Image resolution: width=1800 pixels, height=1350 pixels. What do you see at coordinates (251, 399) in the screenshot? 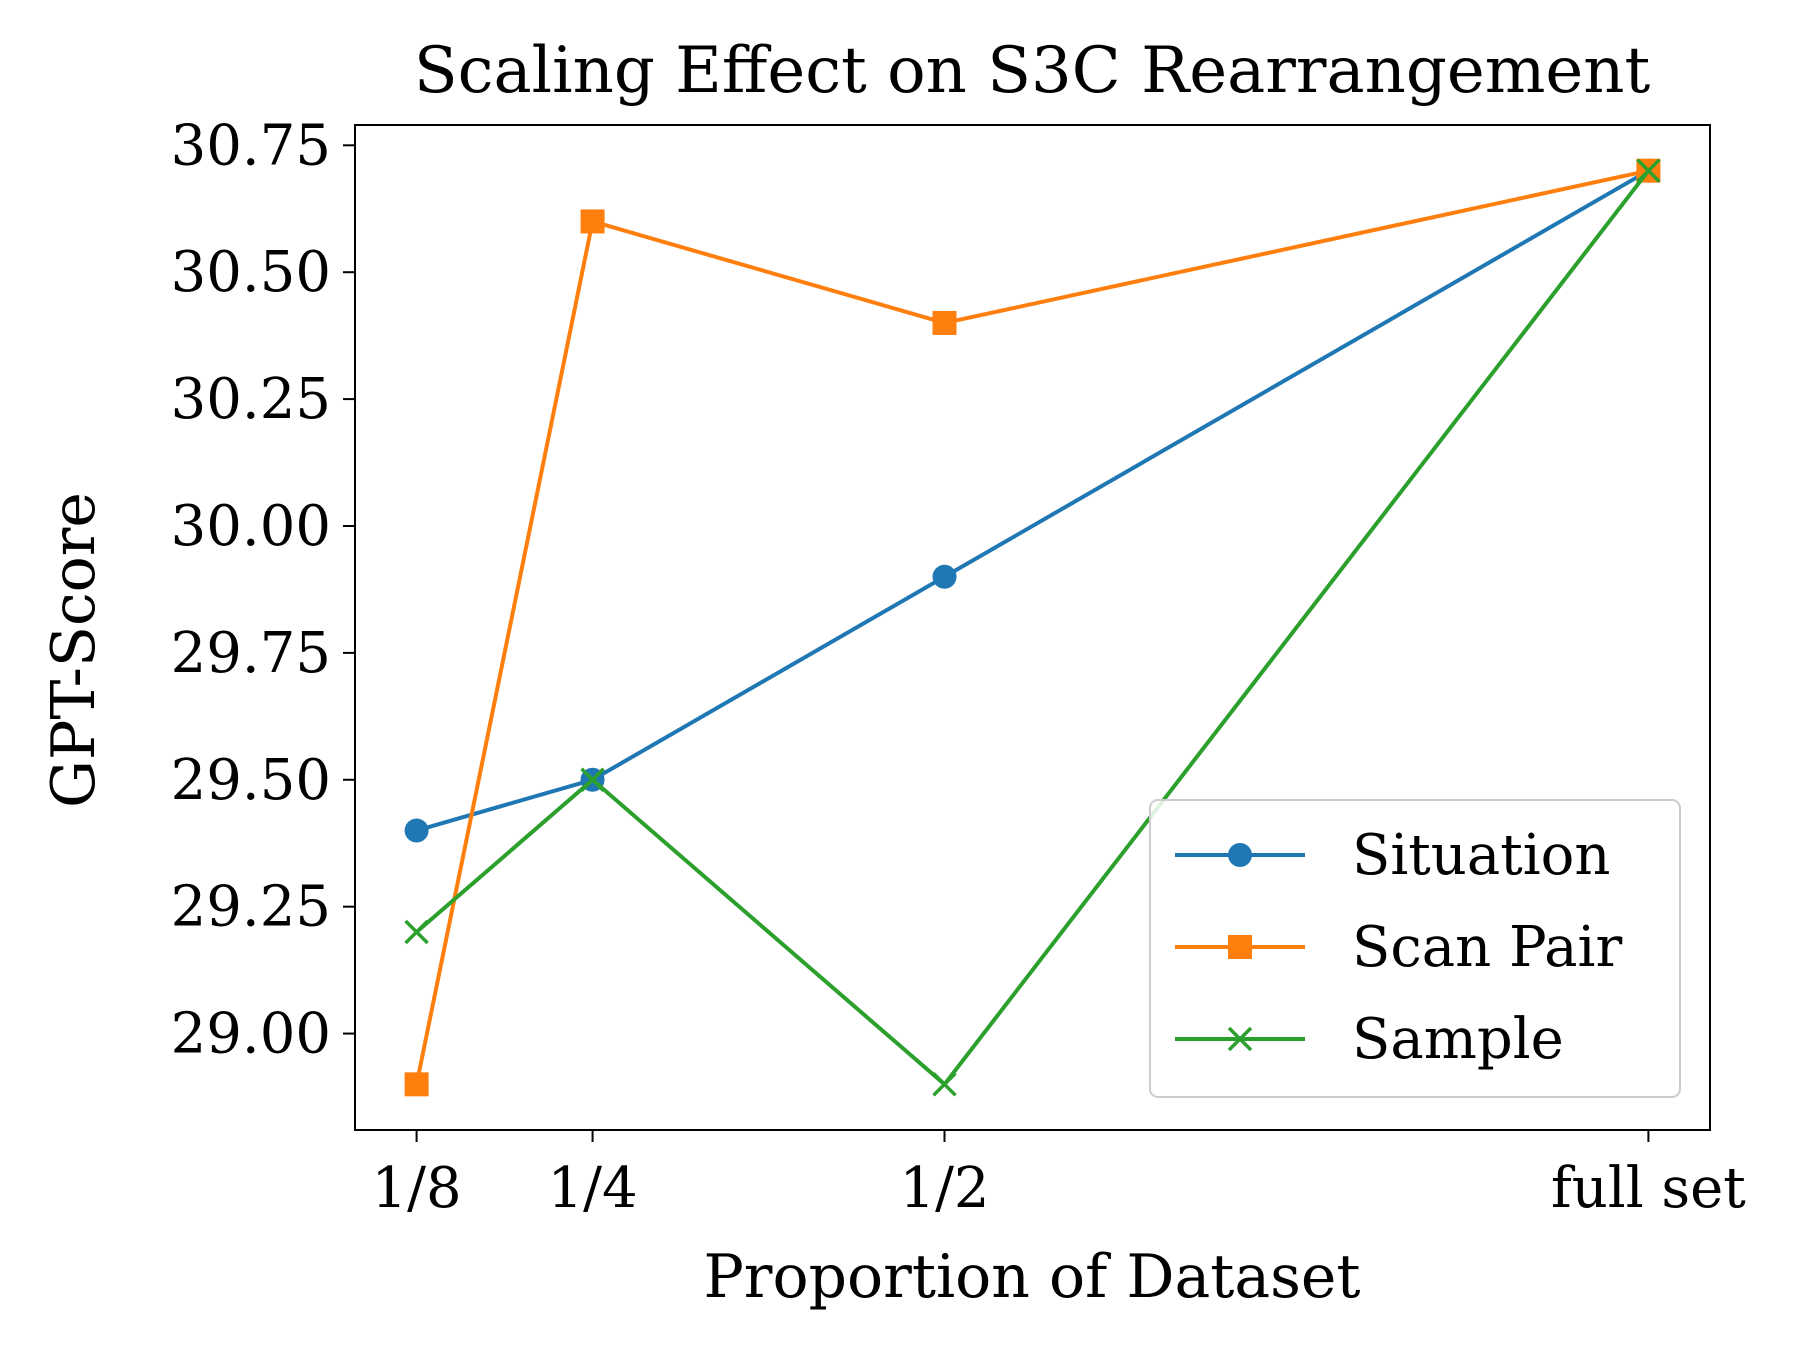
I see `y-tick-label: 30.25` at bounding box center [251, 399].